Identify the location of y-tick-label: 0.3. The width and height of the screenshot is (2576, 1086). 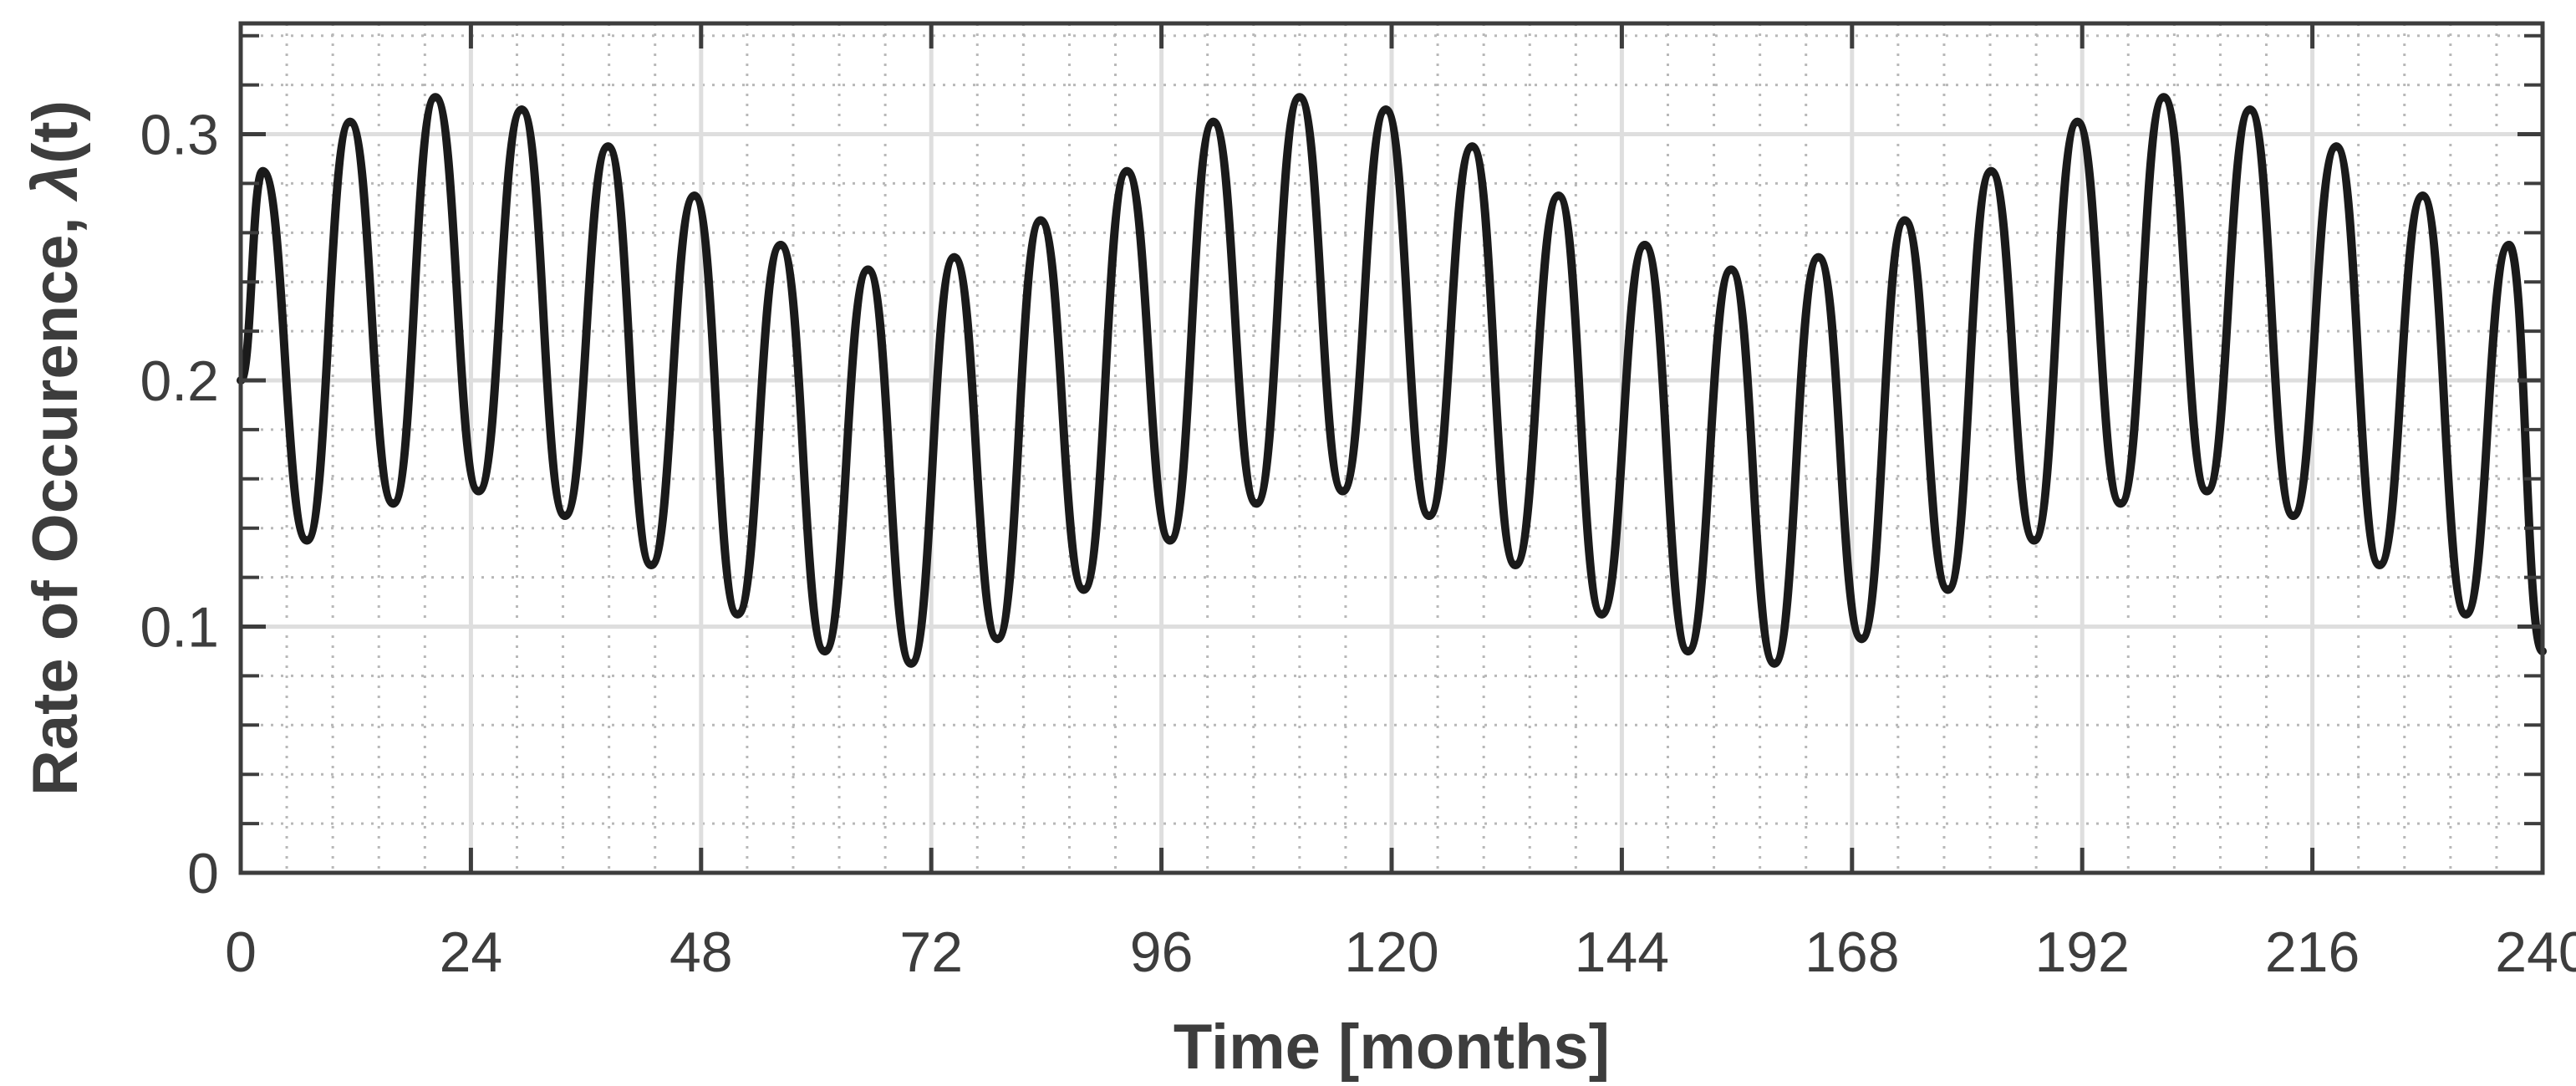
(179, 135).